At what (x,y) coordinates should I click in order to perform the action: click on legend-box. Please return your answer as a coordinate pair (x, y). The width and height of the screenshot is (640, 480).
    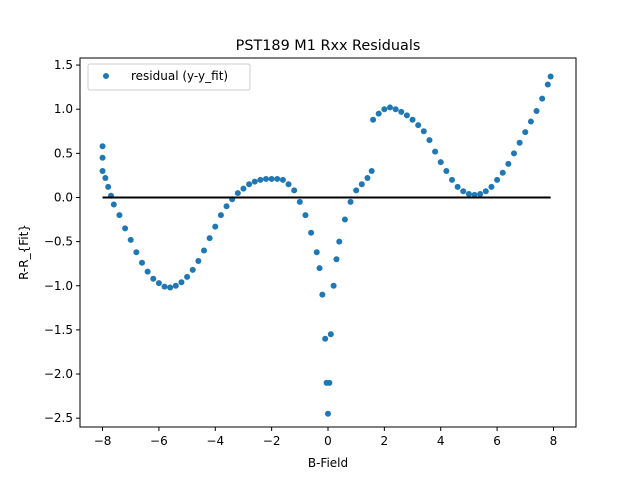
    Looking at the image, I should click on (169, 77).